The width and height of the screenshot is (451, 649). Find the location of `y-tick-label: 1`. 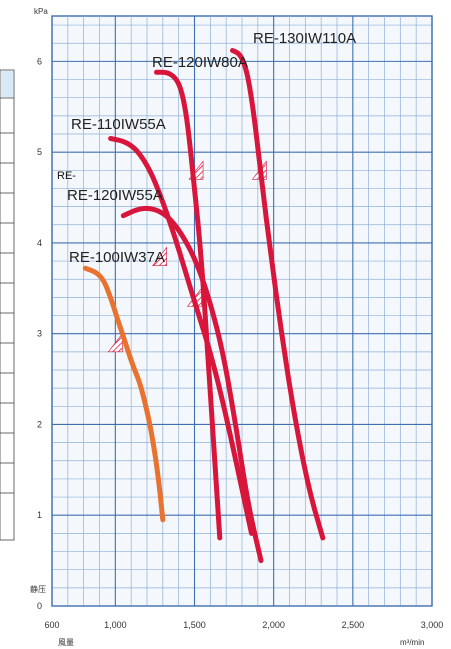

y-tick-label: 1 is located at coordinates (39, 515).